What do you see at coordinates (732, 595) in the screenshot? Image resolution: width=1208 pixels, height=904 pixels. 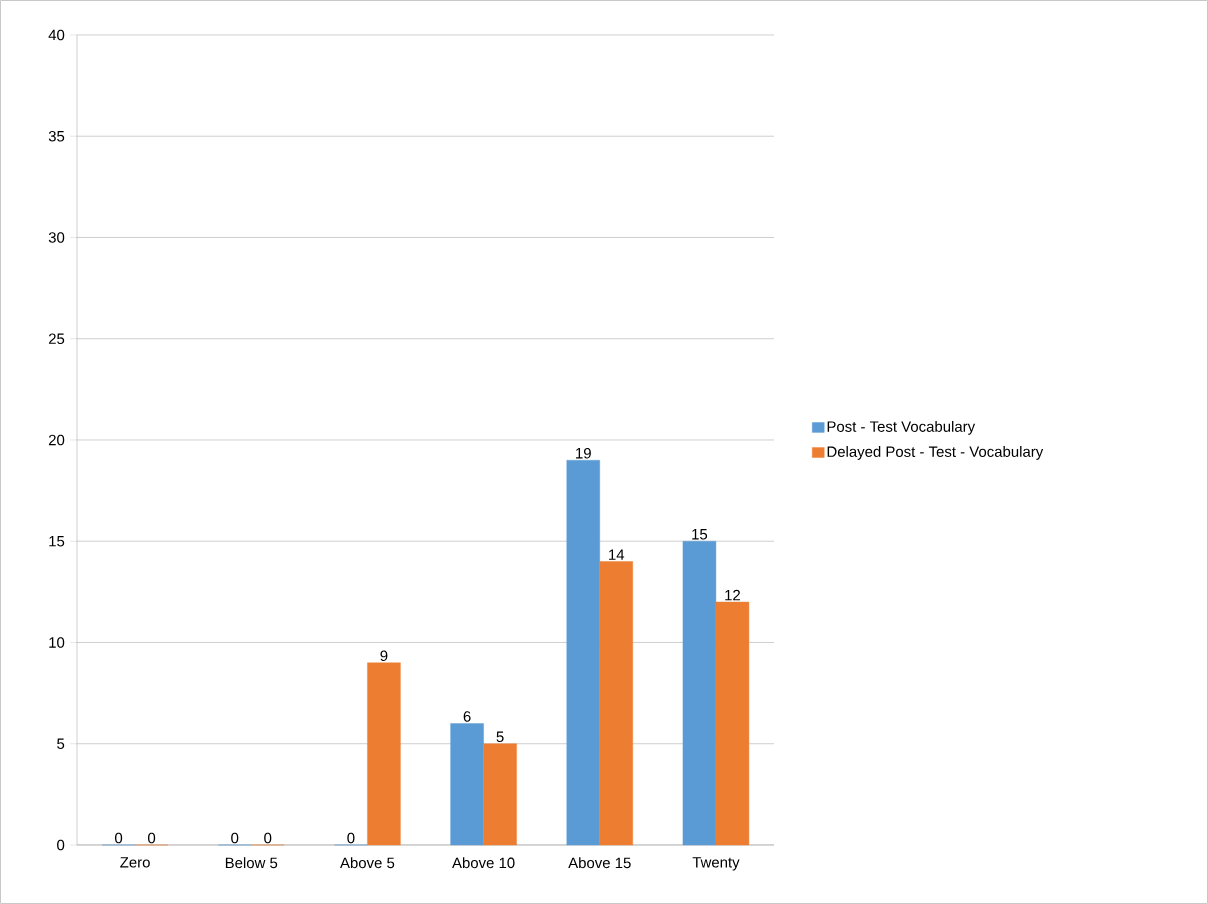 I see `data-label: 12` at bounding box center [732, 595].